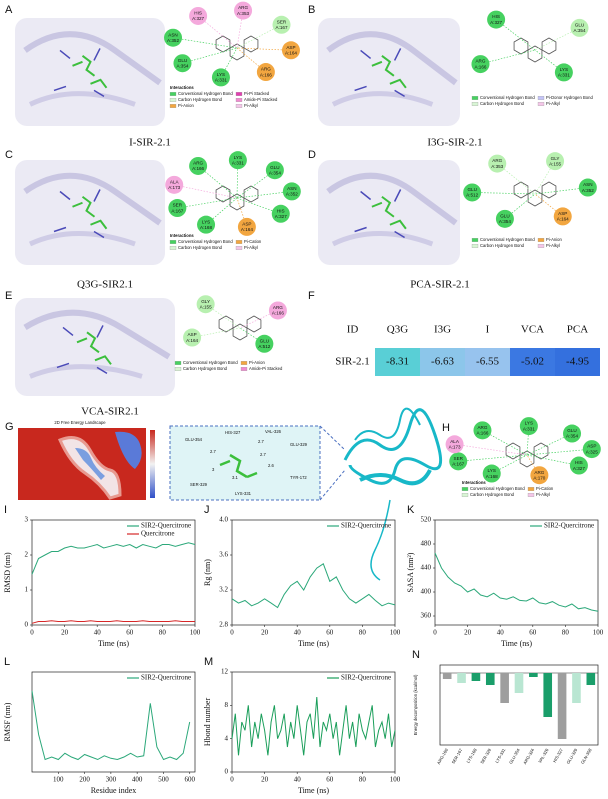  I want to click on x-tick-label: 500, so click(163, 780).